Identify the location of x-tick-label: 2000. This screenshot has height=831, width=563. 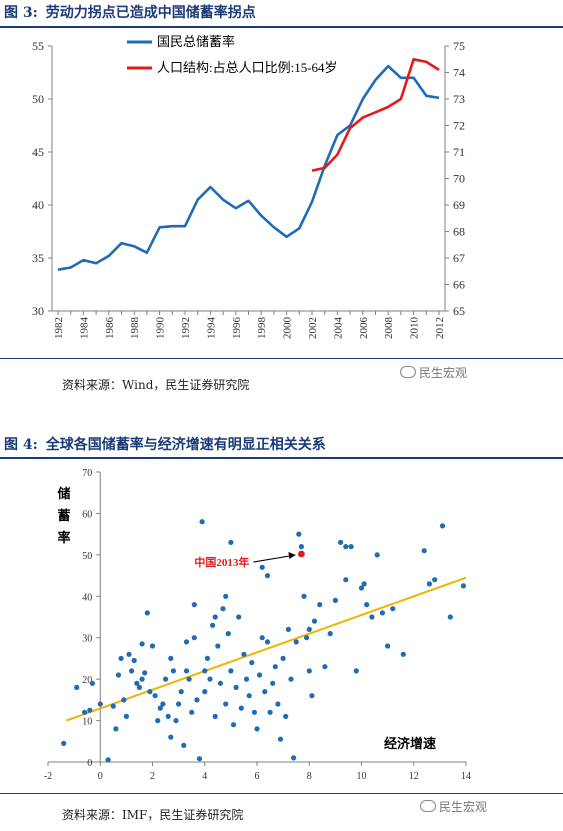
(288, 328).